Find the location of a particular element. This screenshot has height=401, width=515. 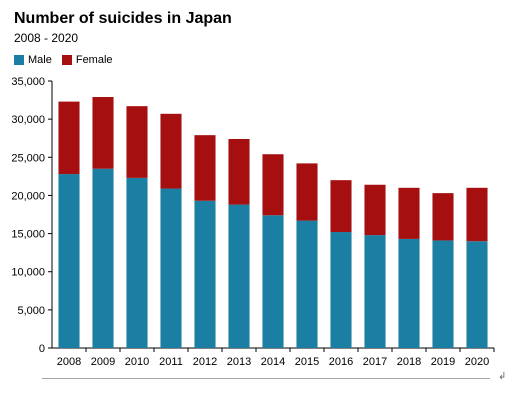

legend-item-male: Male is located at coordinates (33, 60).